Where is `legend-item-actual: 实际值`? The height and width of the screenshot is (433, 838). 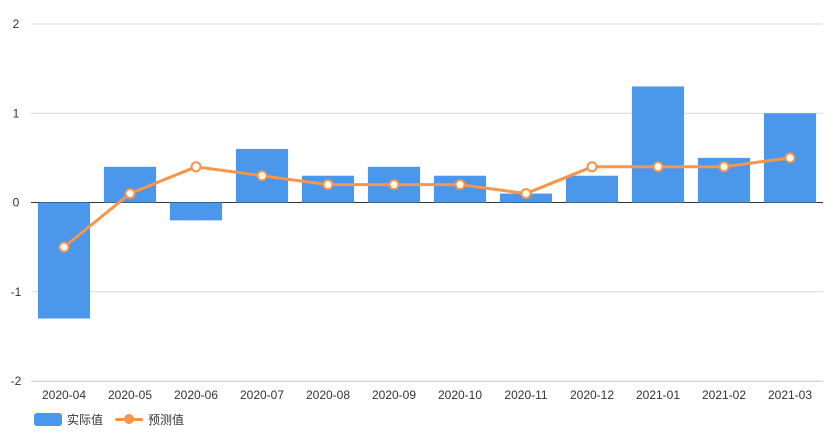 legend-item-actual: 实际值 is located at coordinates (68, 419).